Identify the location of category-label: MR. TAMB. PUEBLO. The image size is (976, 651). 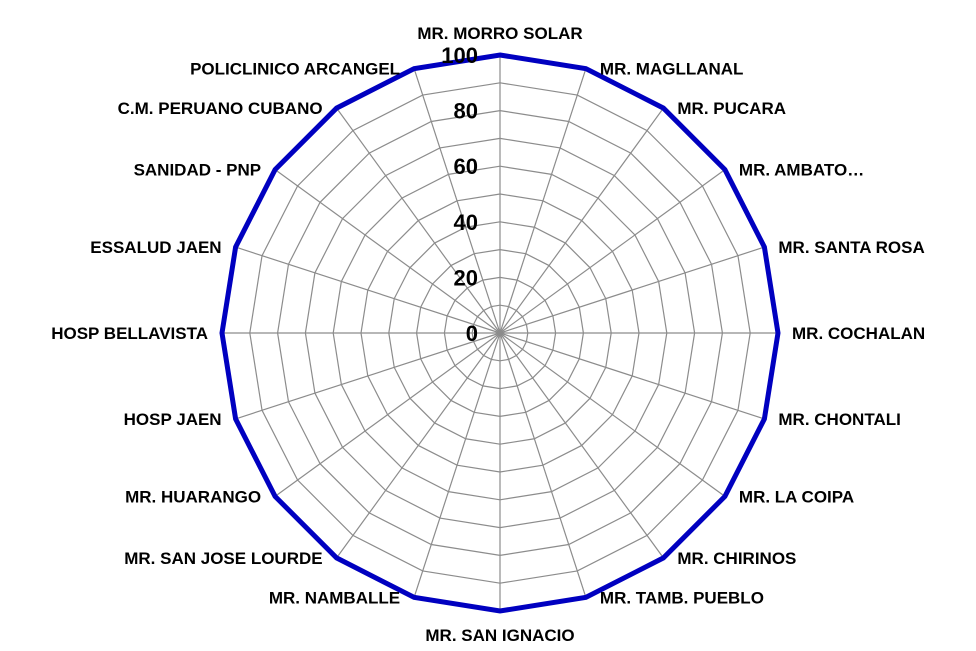
(682, 597).